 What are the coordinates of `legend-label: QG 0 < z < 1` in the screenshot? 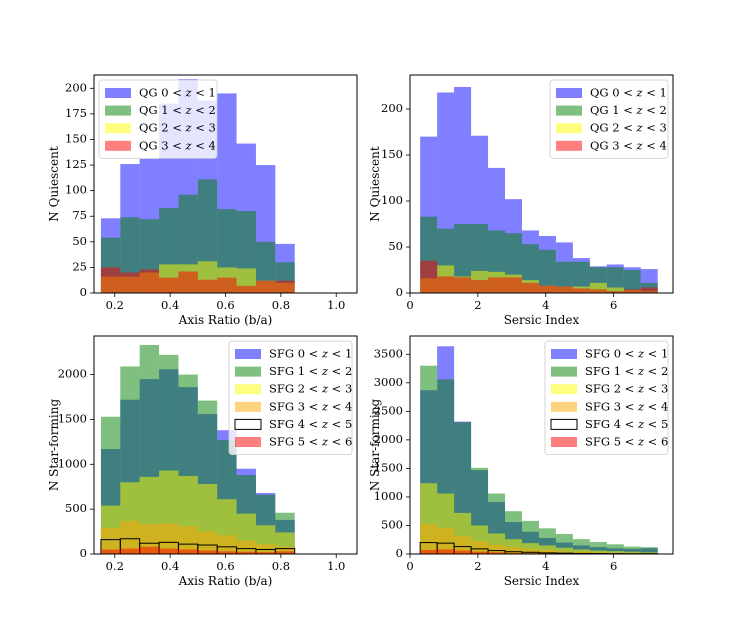 It's located at (628, 93).